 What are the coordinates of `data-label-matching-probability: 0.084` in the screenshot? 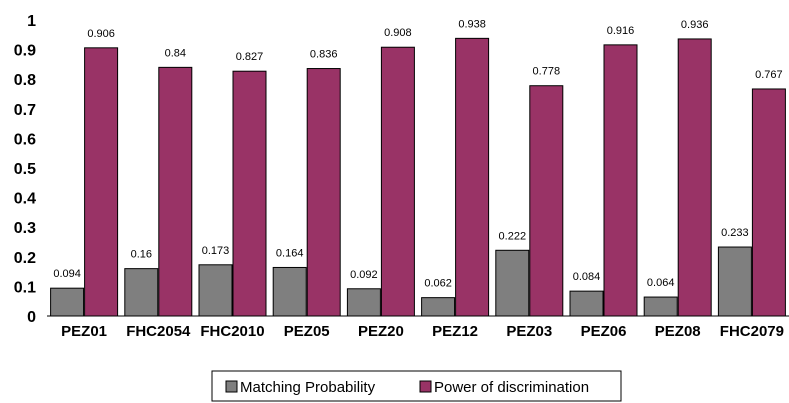 It's located at (587, 277).